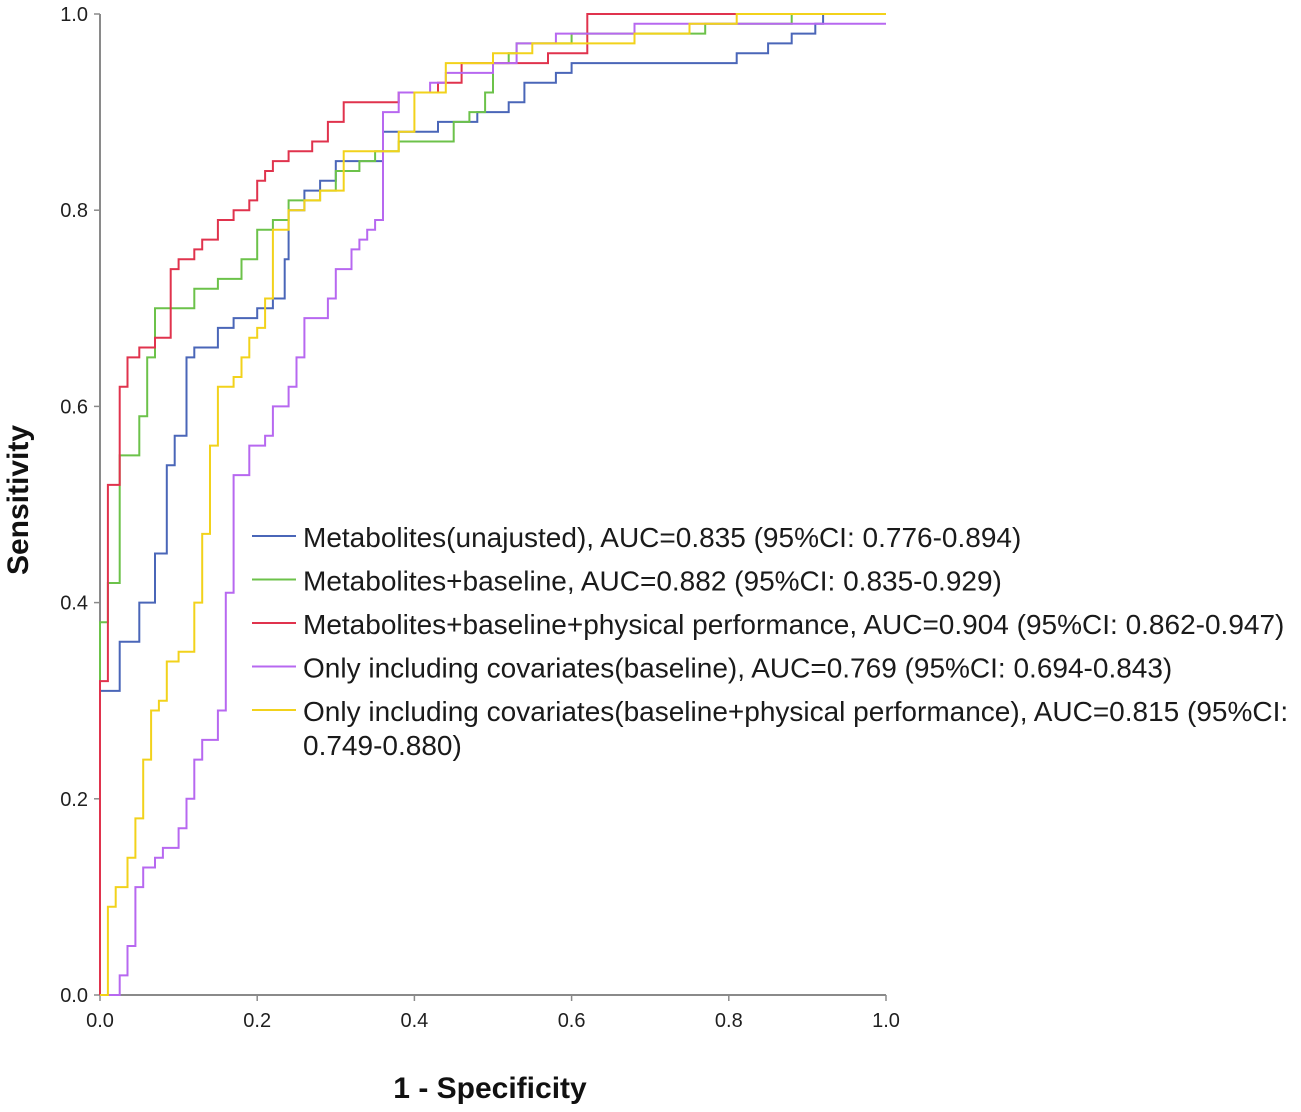  What do you see at coordinates (74, 996) in the screenshot?
I see `y-tick-label: 0.0` at bounding box center [74, 996].